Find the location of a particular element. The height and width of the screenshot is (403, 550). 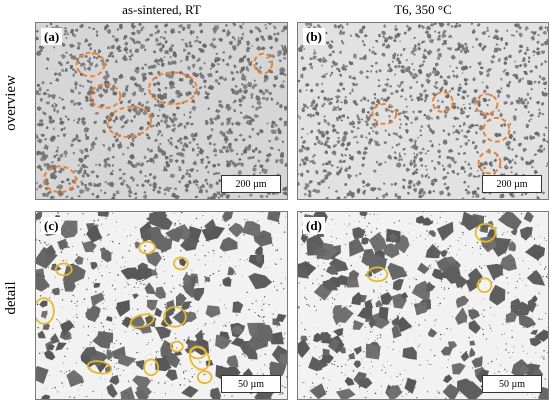

scale-text-a: 200 µm is located at coordinates (251, 184).